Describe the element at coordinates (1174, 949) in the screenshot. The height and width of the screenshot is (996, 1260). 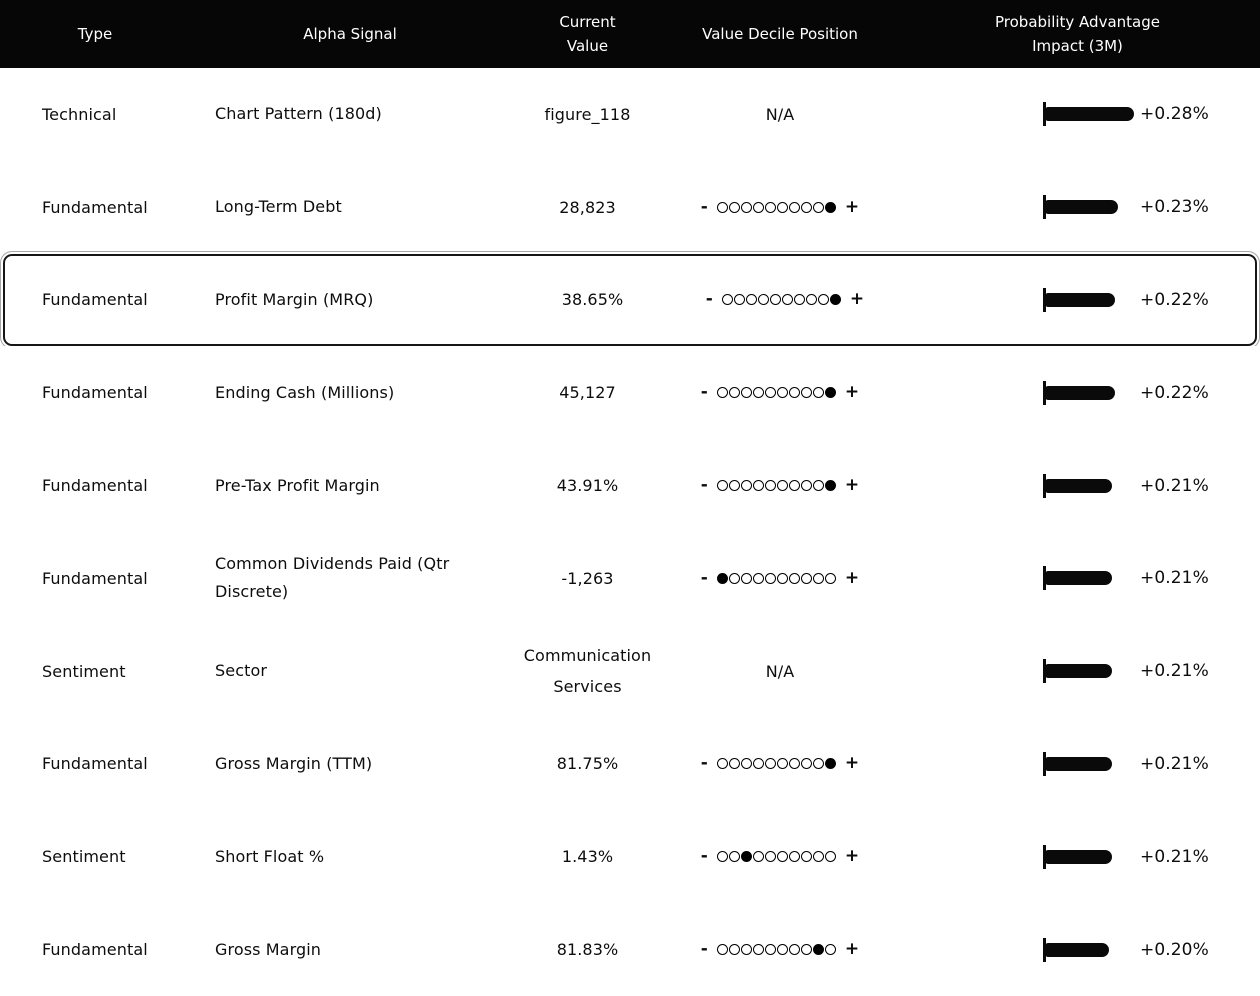
I see `impact-value-label: +0.20%` at that location.